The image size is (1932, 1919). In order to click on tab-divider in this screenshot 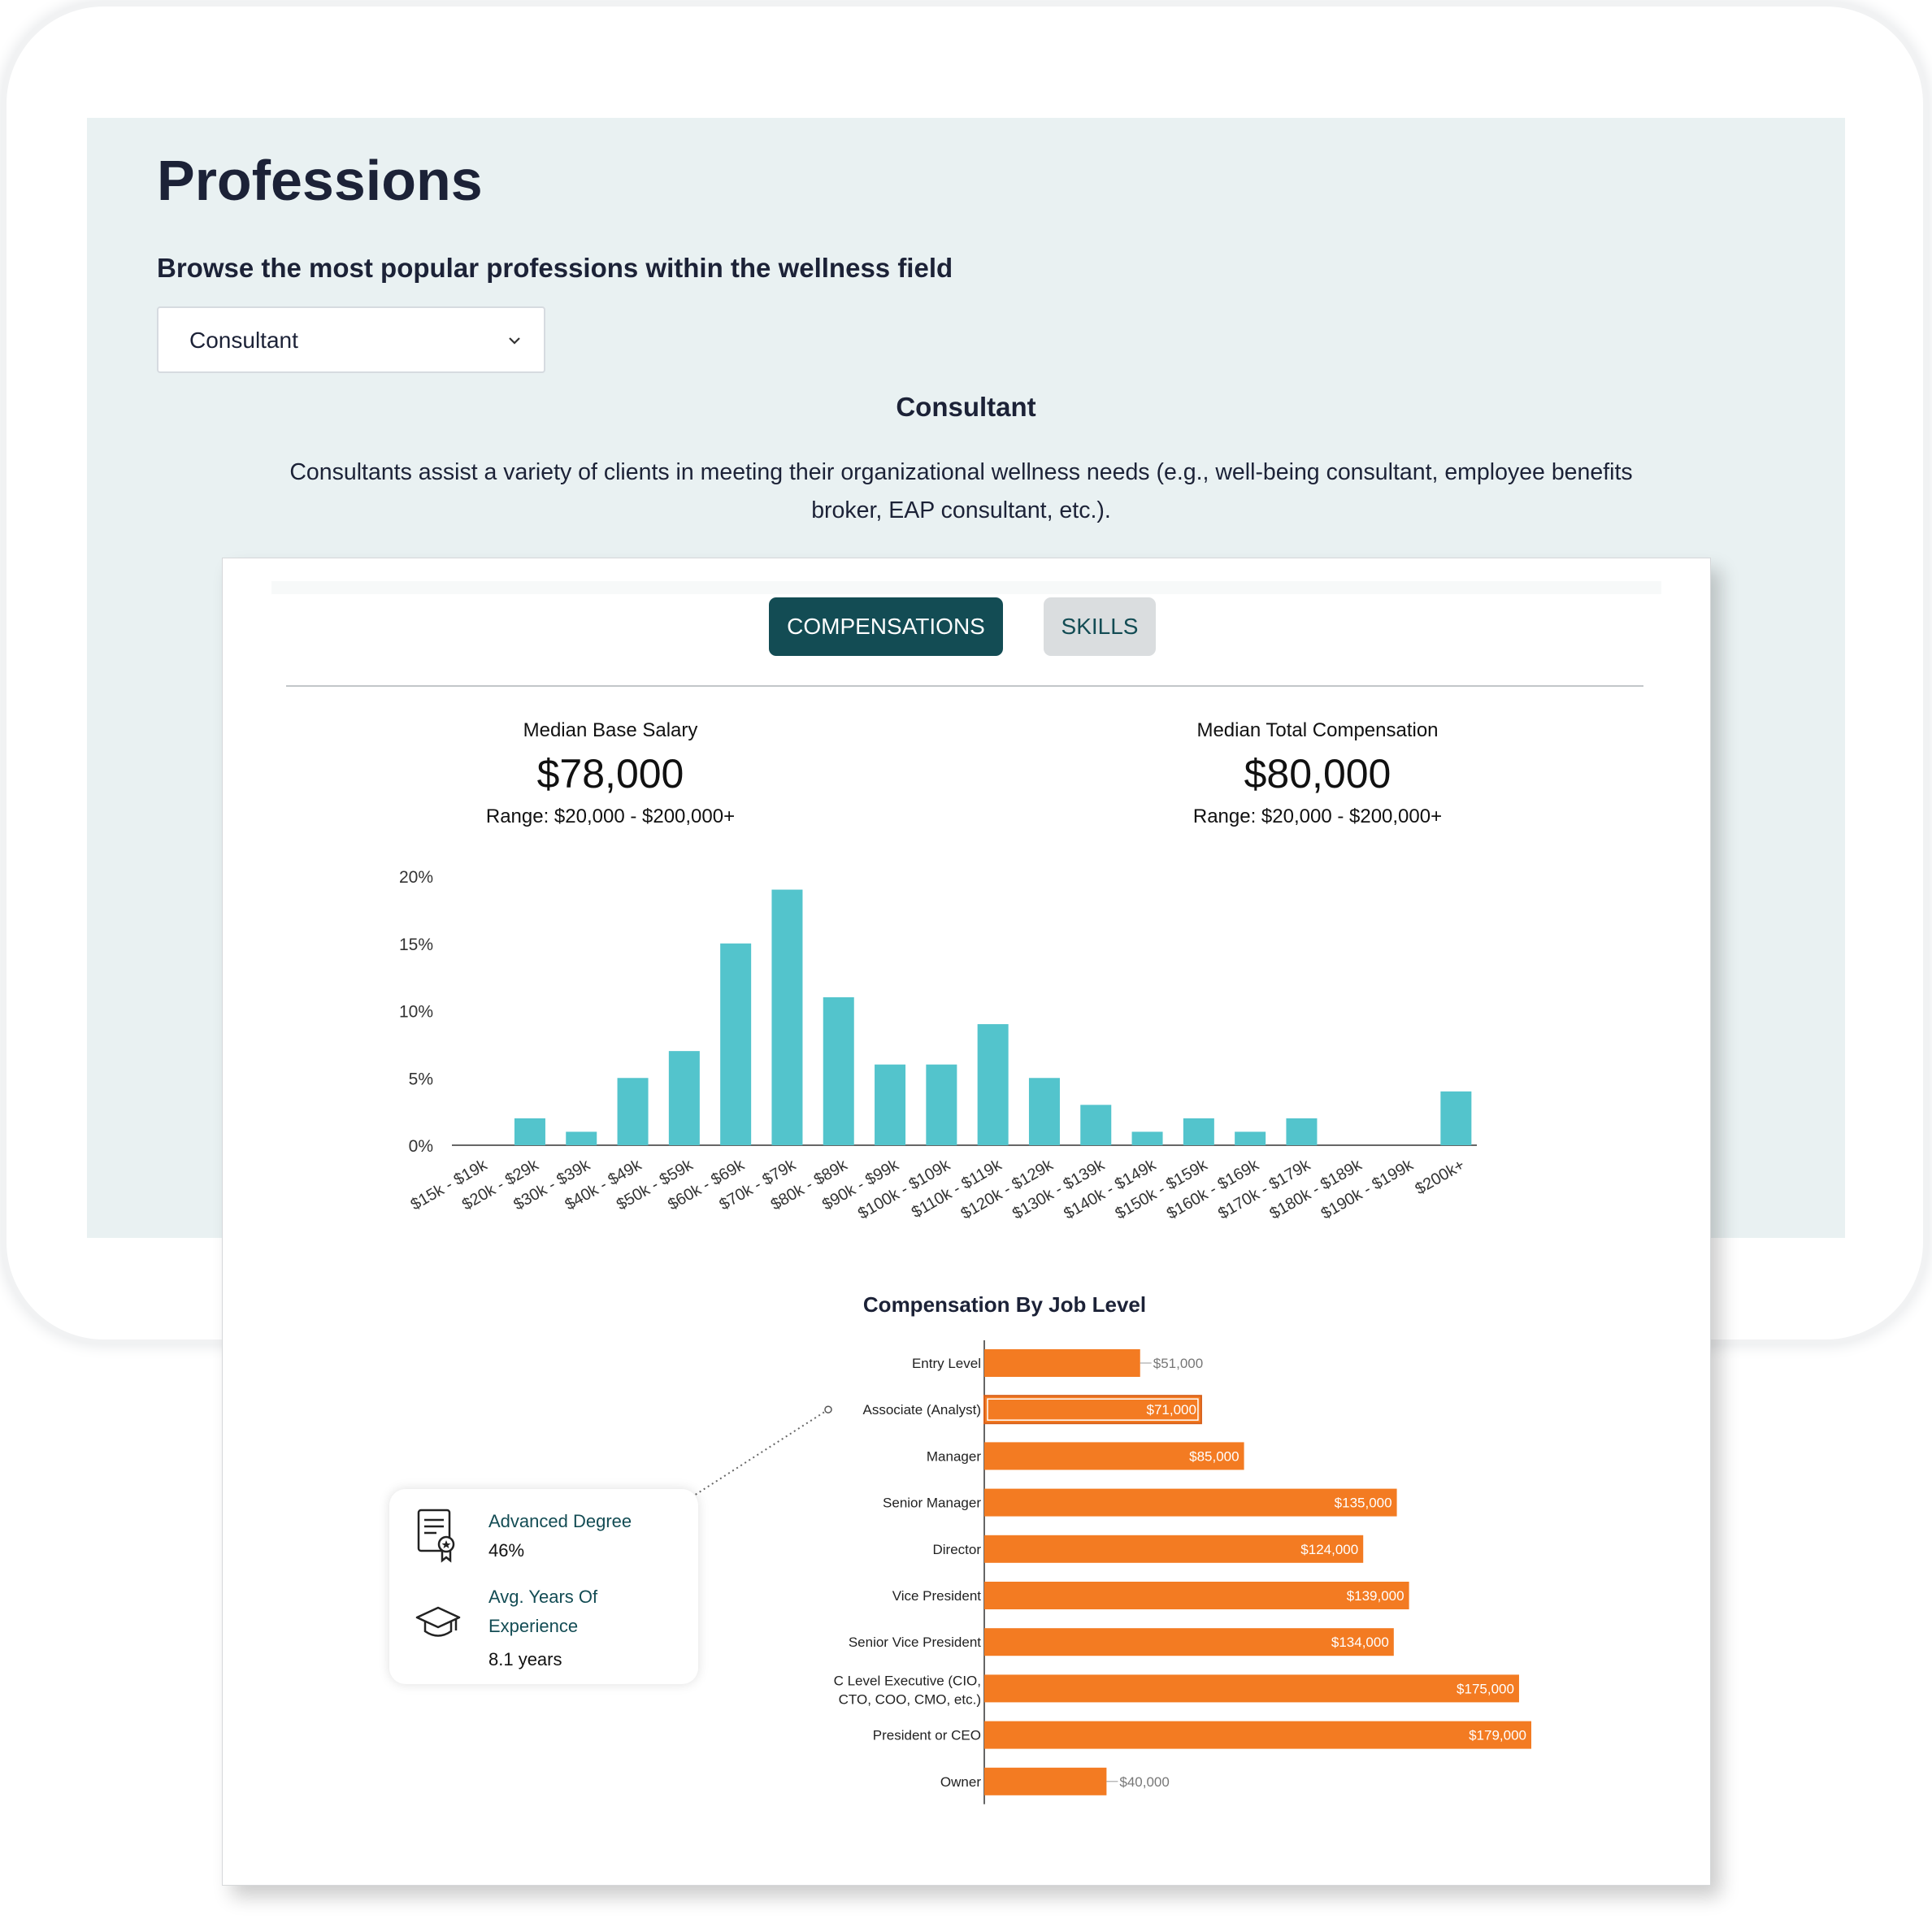, I will do `click(964, 686)`.